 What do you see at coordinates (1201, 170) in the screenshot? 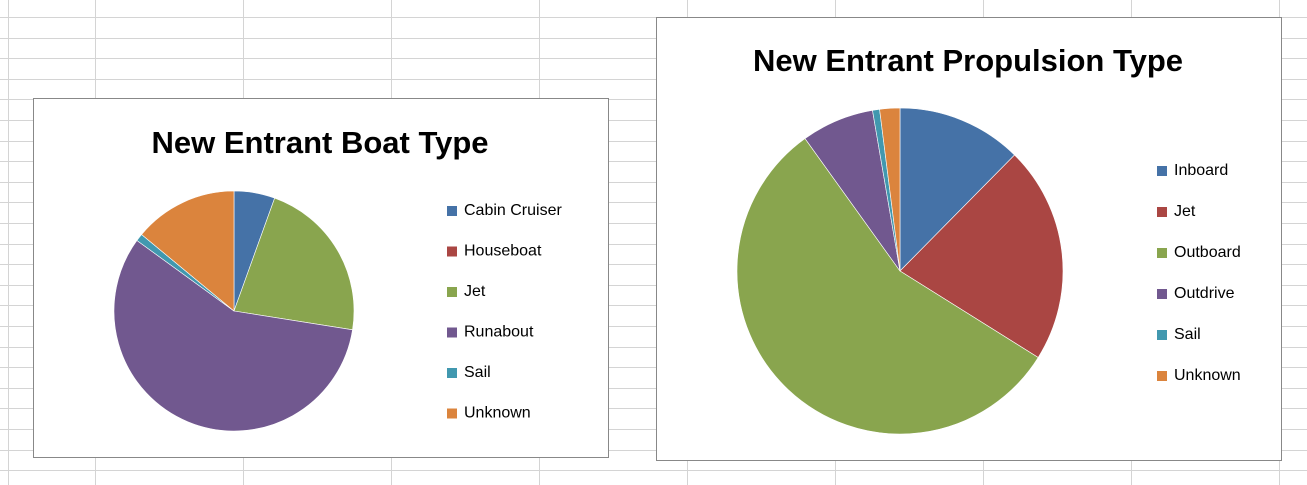
I see `legend-label: Inboard` at bounding box center [1201, 170].